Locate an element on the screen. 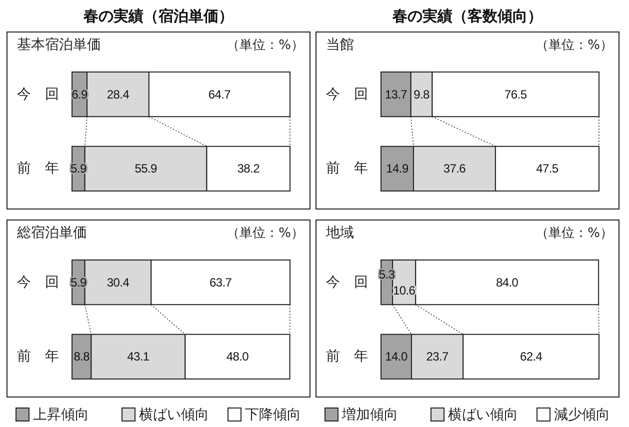 The image size is (629, 427). chart-title: 春の実績（宿泊単価） is located at coordinates (158, 16).